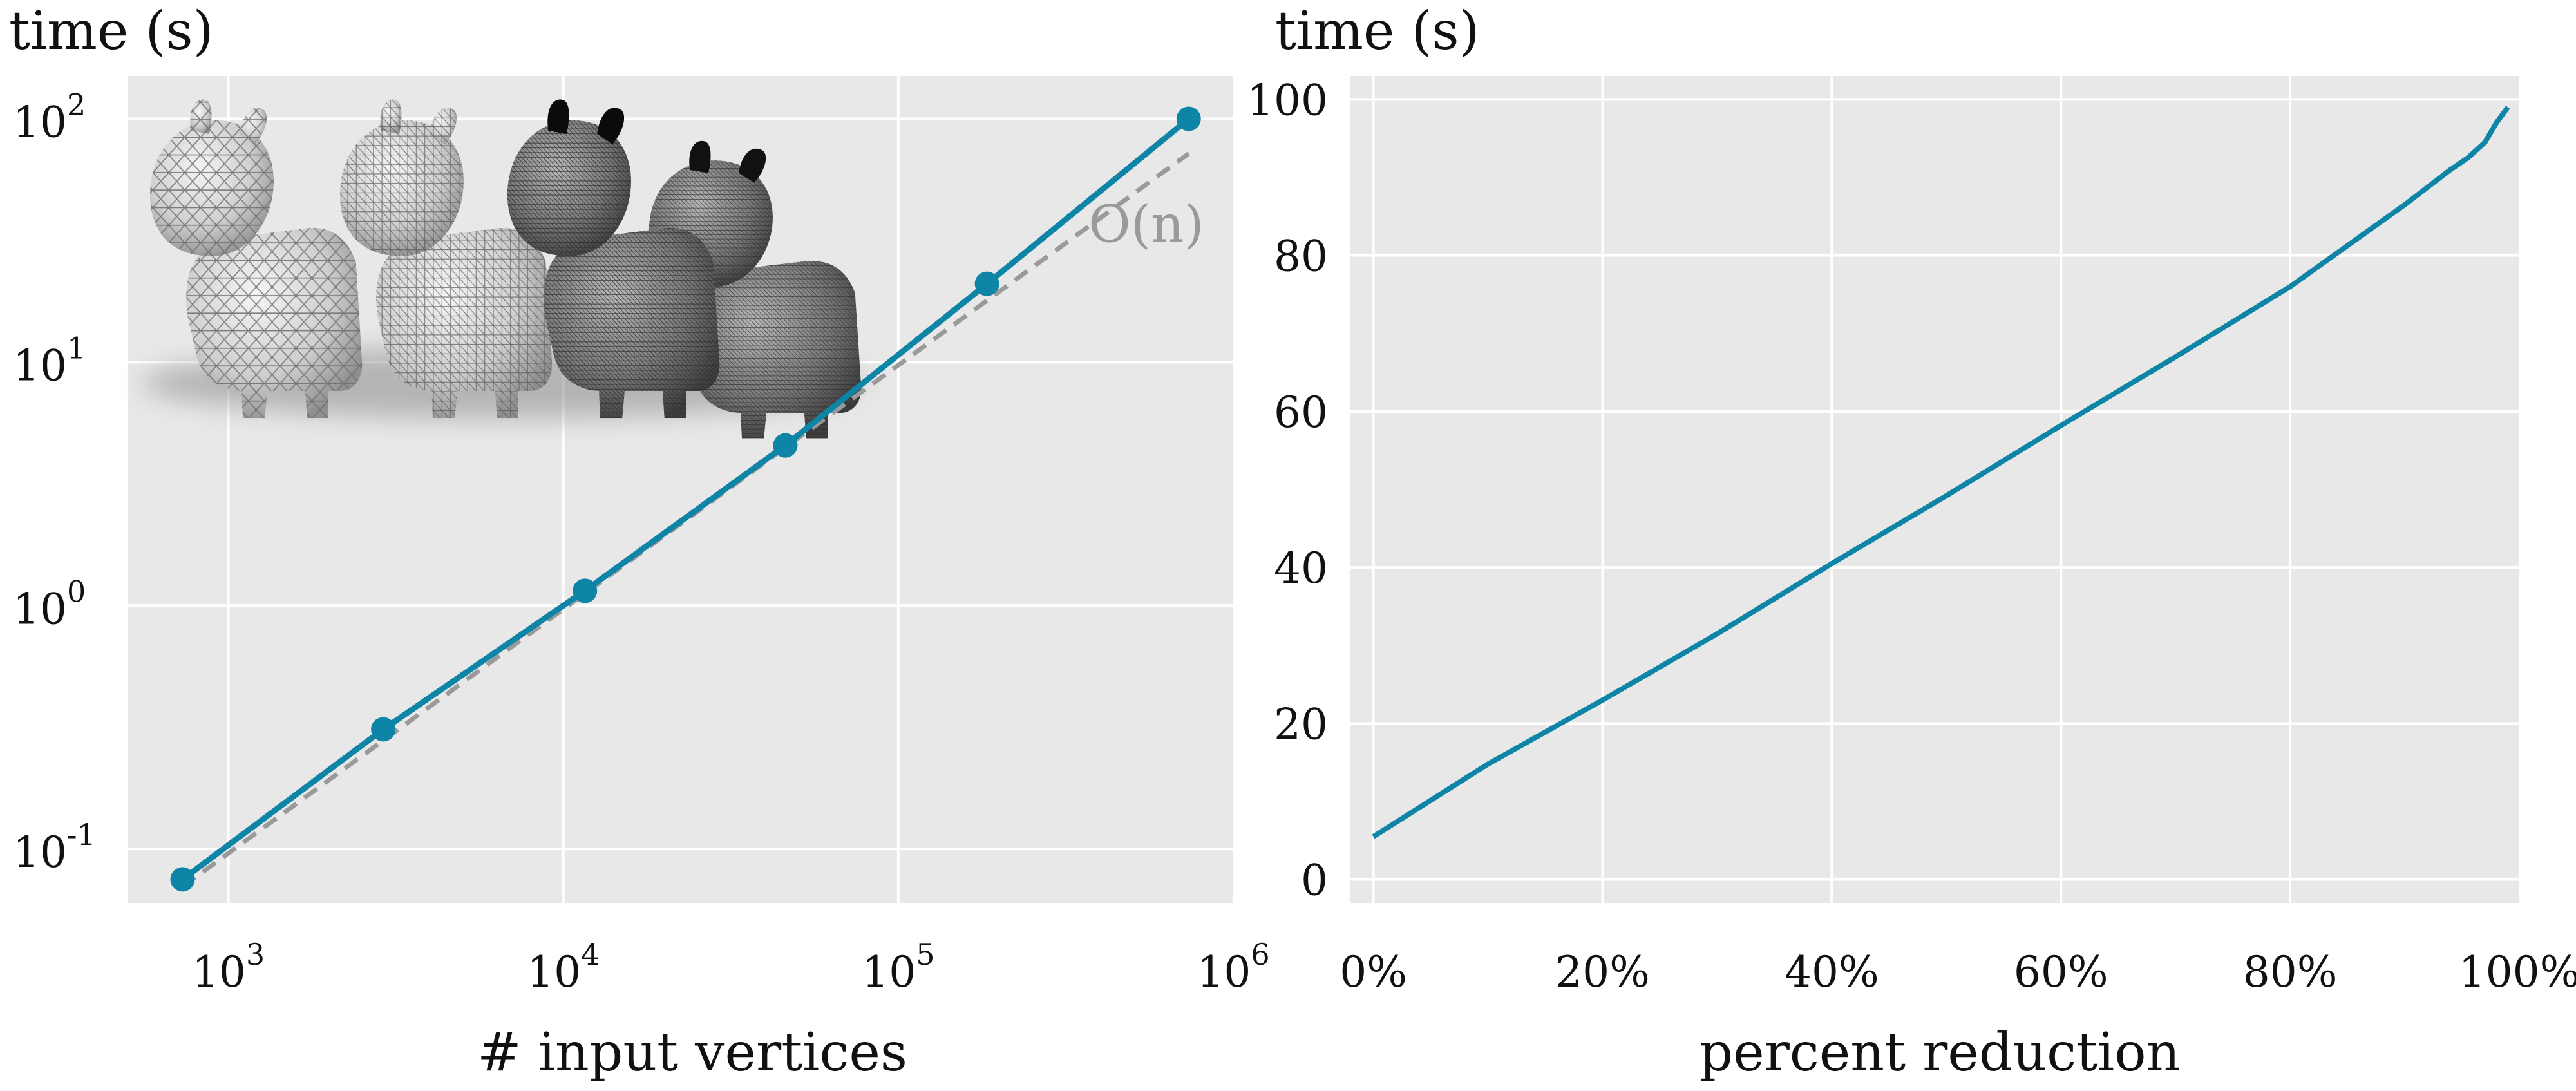 This screenshot has height=1091, width=2576. What do you see at coordinates (76, 105) in the screenshot?
I see `y-tick-exponent: 2` at bounding box center [76, 105].